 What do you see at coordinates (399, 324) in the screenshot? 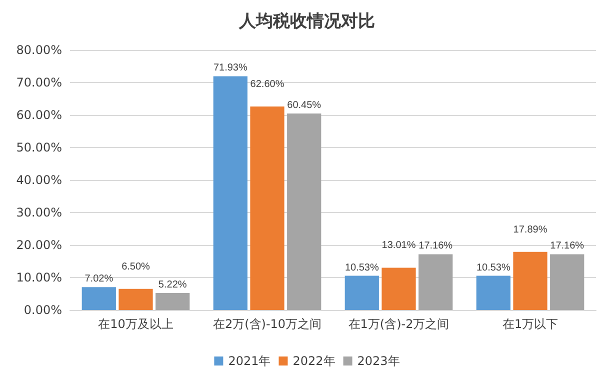
I see `x-tick-label: 在1万(含)-2万之间` at bounding box center [399, 324].